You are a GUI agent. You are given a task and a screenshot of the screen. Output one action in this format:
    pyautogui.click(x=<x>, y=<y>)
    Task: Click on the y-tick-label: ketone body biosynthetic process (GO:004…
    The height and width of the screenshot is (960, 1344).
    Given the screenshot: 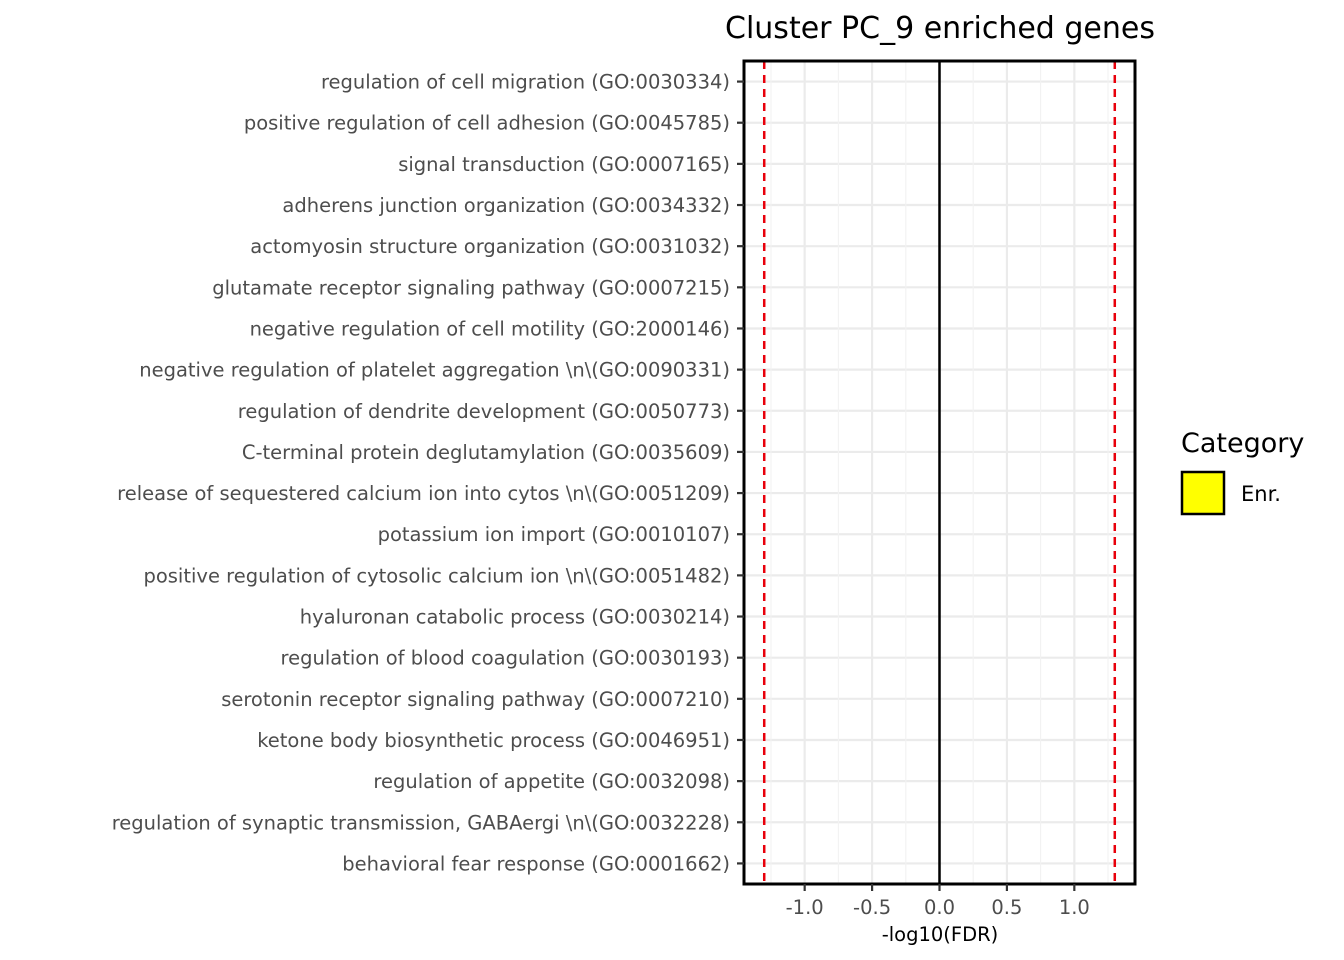 What is the action you would take?
    pyautogui.click(x=493, y=740)
    